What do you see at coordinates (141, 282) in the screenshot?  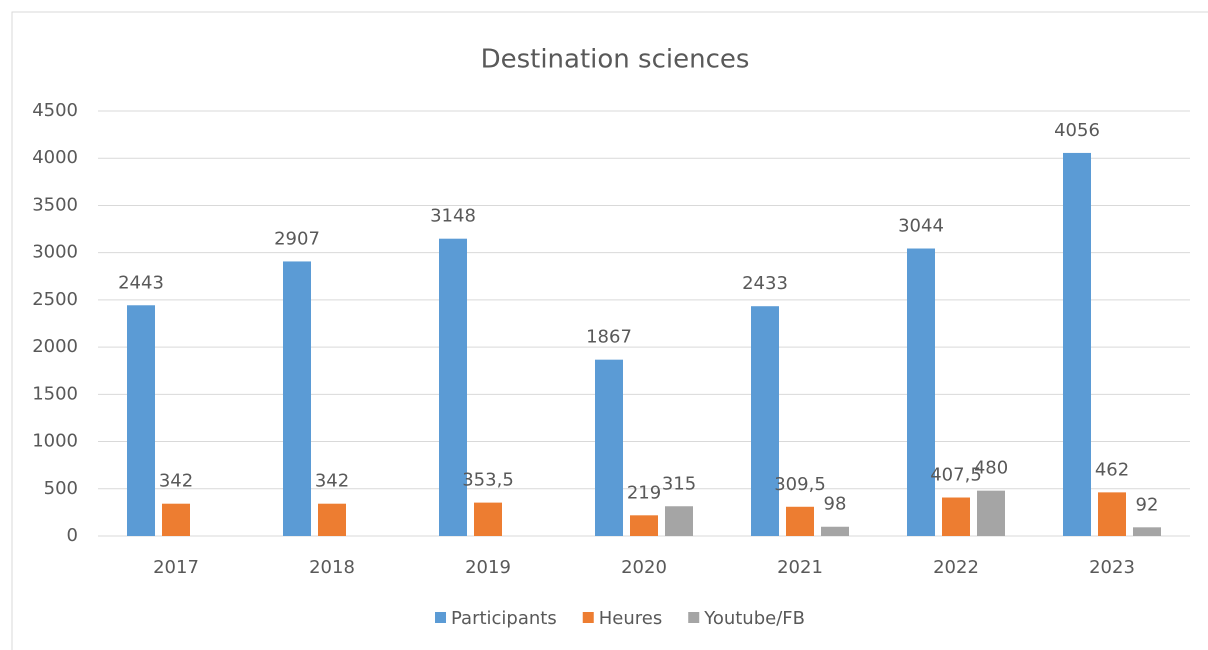 I see `data-label: 2443` at bounding box center [141, 282].